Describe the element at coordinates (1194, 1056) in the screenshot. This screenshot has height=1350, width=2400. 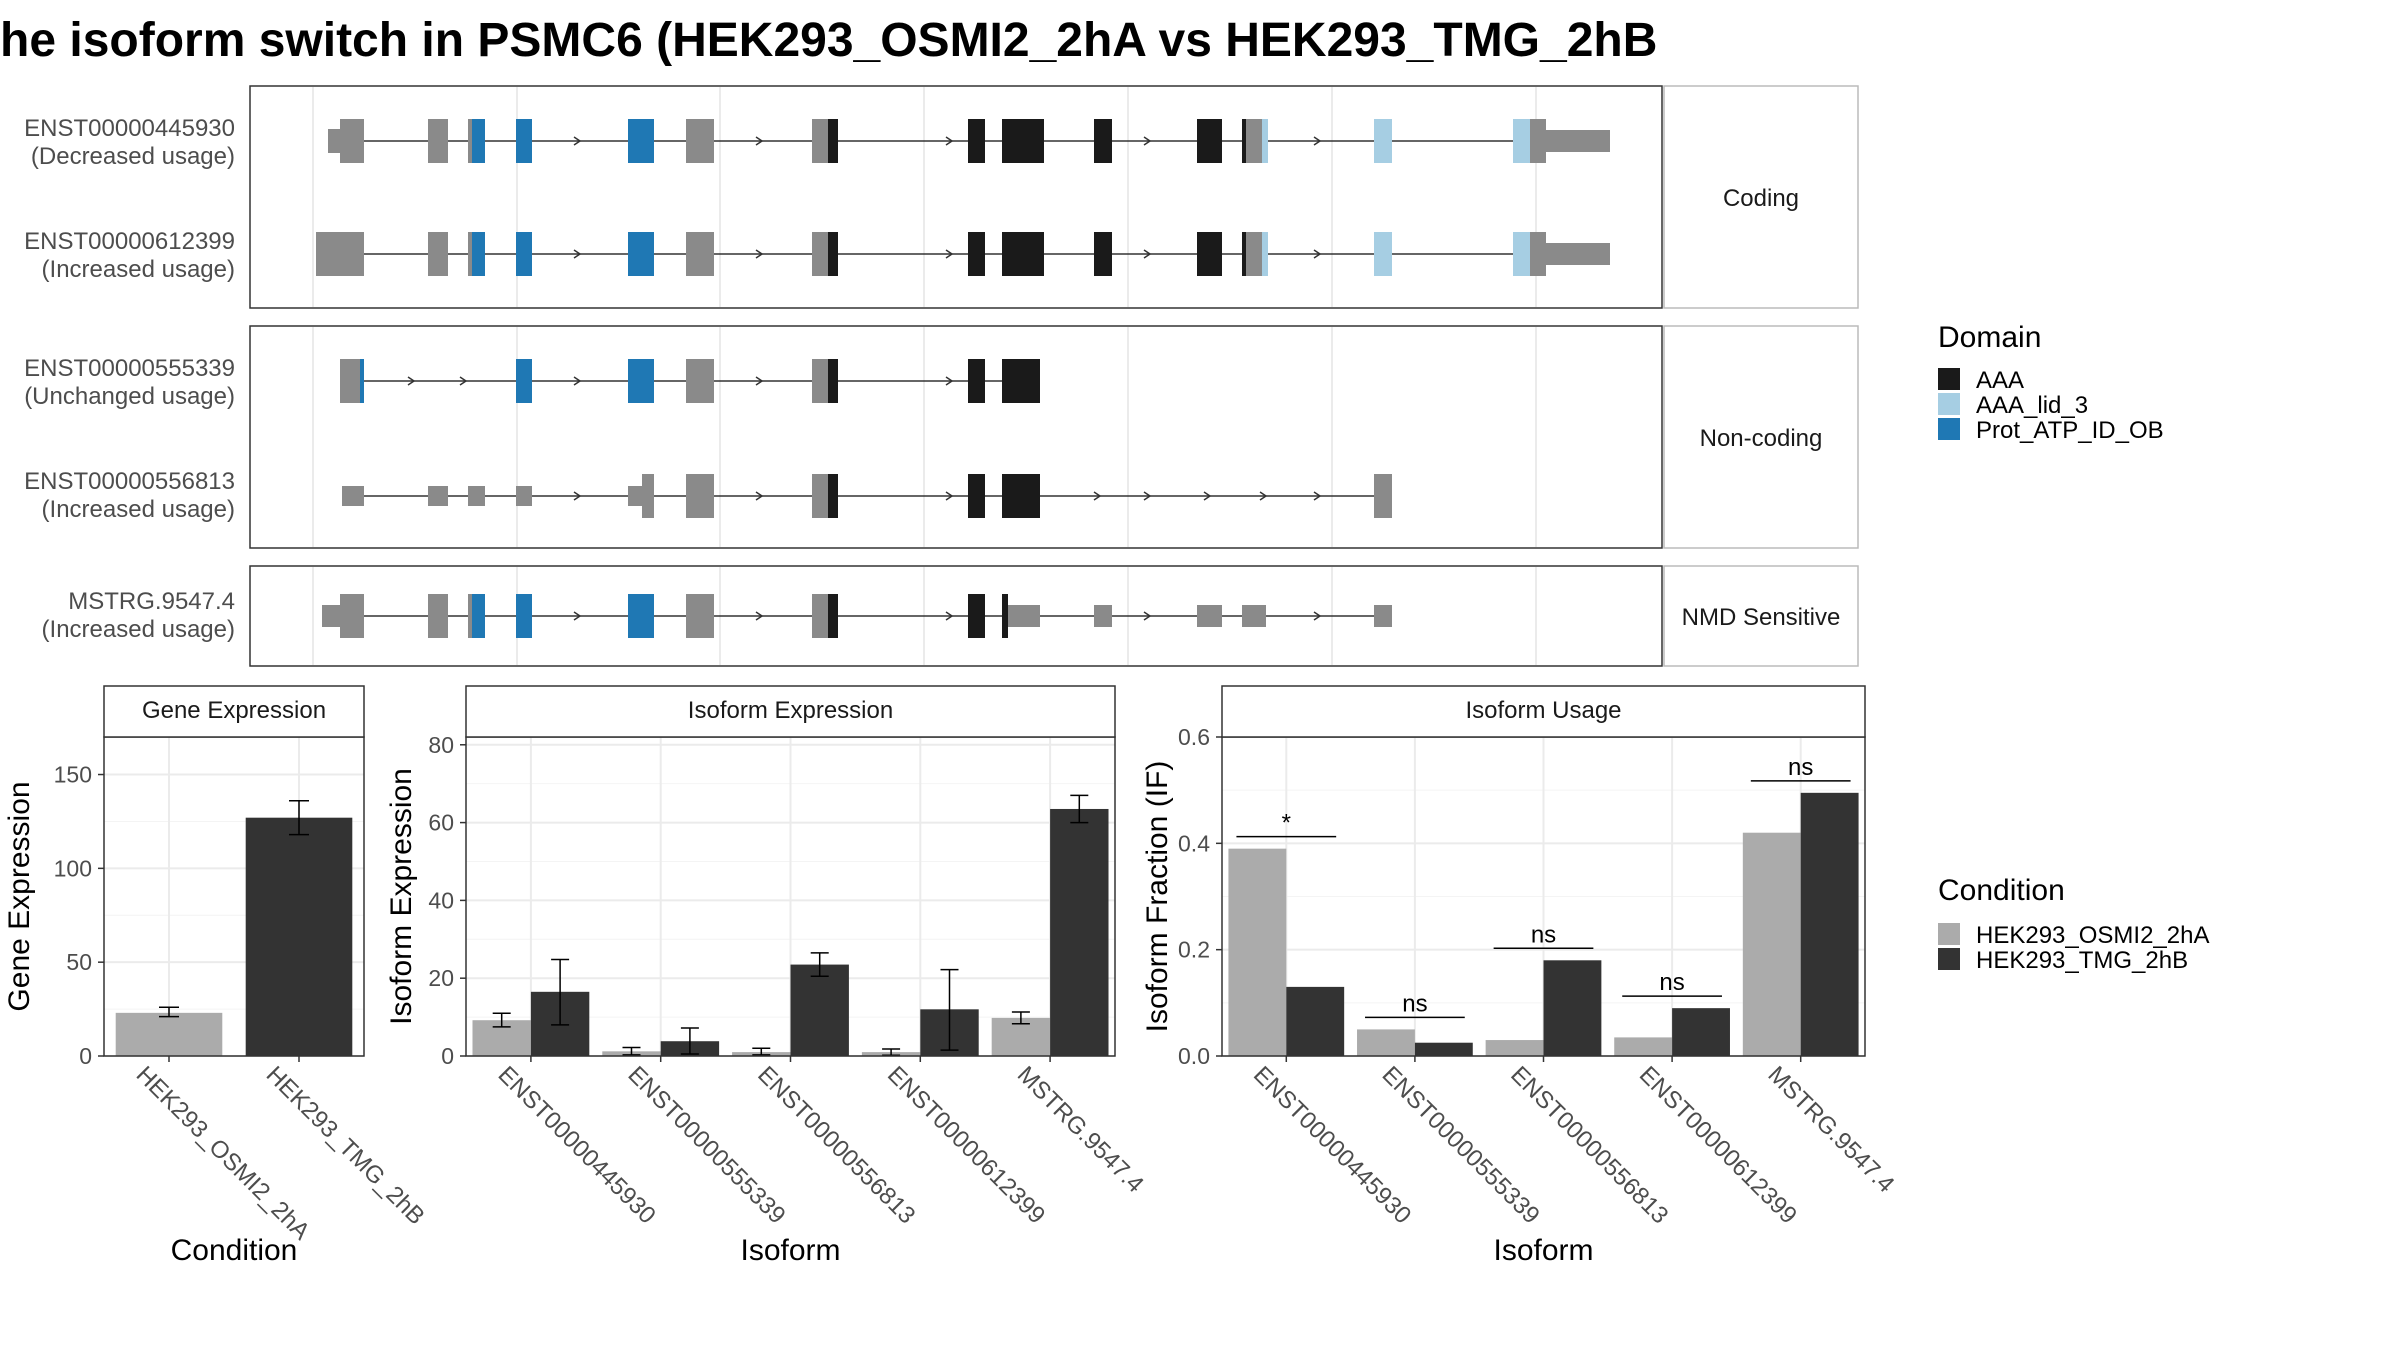
I see `y-tick-label: 0.0` at that location.